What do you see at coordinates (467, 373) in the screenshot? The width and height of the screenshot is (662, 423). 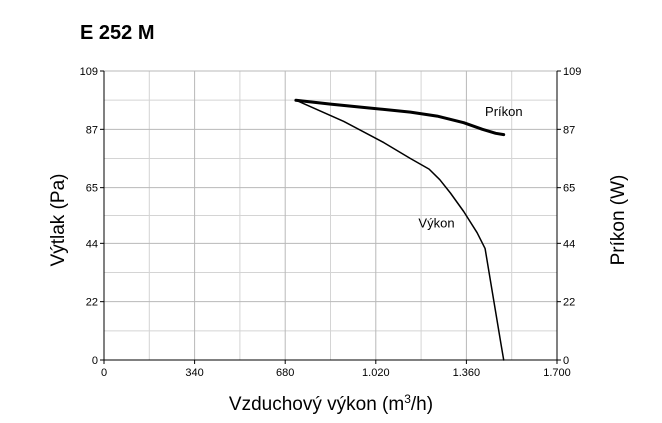 I see `x-tick-label: 1.360` at bounding box center [467, 373].